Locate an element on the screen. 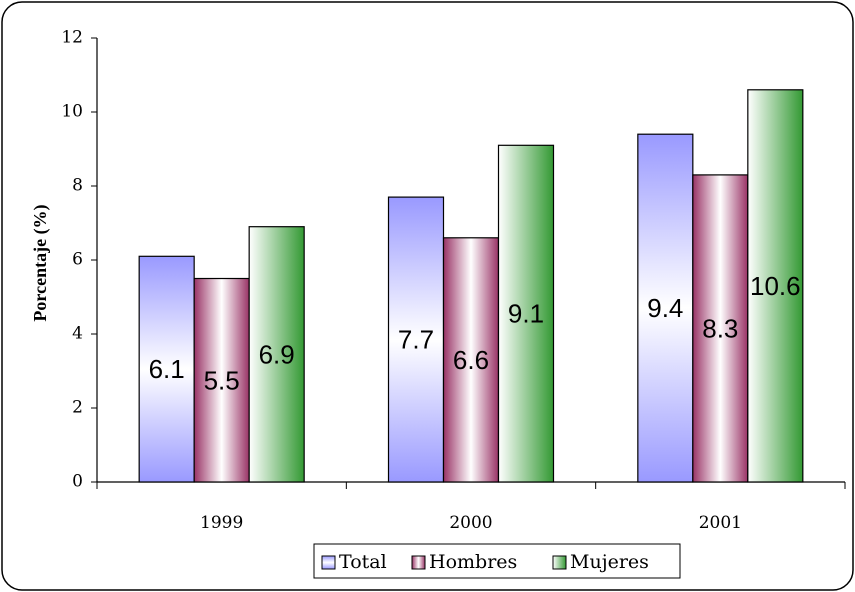 This screenshot has width=855, height=592. legend-label-hombres: Hombres is located at coordinates (473, 562).